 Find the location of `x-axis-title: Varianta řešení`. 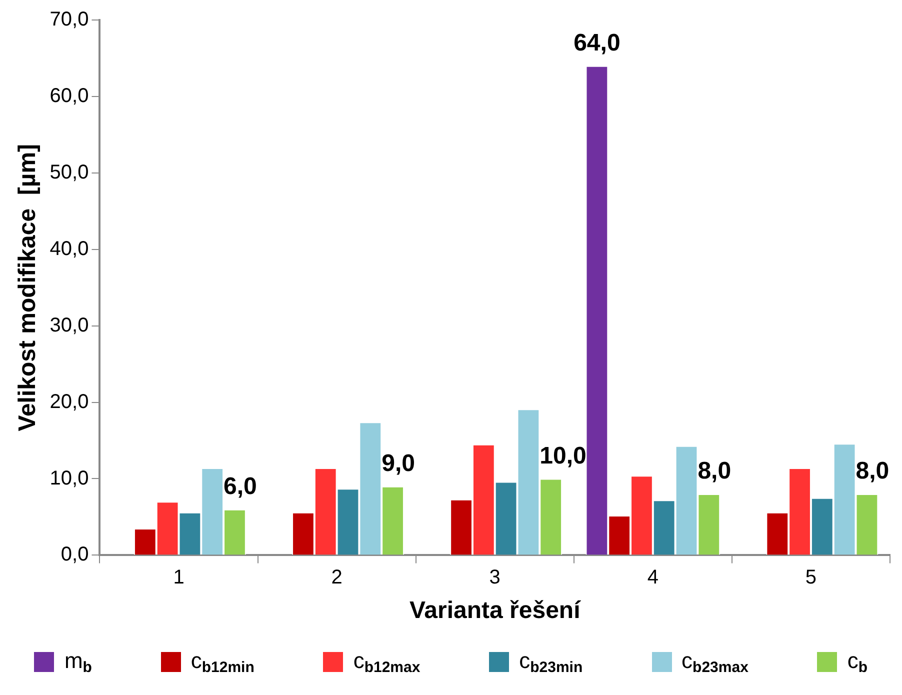

x-axis-title: Varianta řešení is located at coordinates (495, 610).